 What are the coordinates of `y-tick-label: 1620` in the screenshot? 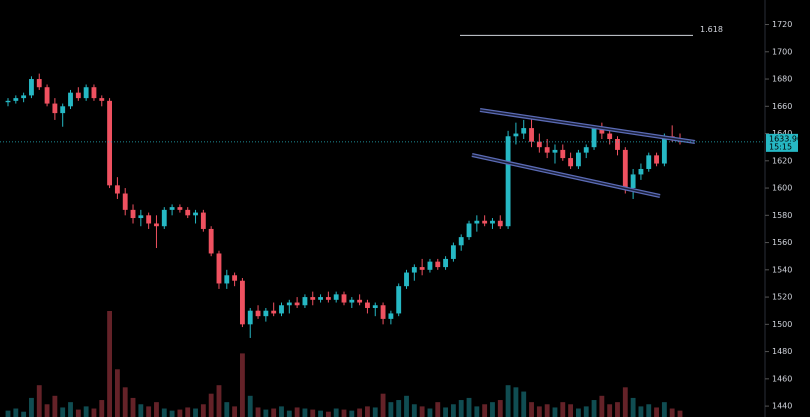 It's located at (782, 160).